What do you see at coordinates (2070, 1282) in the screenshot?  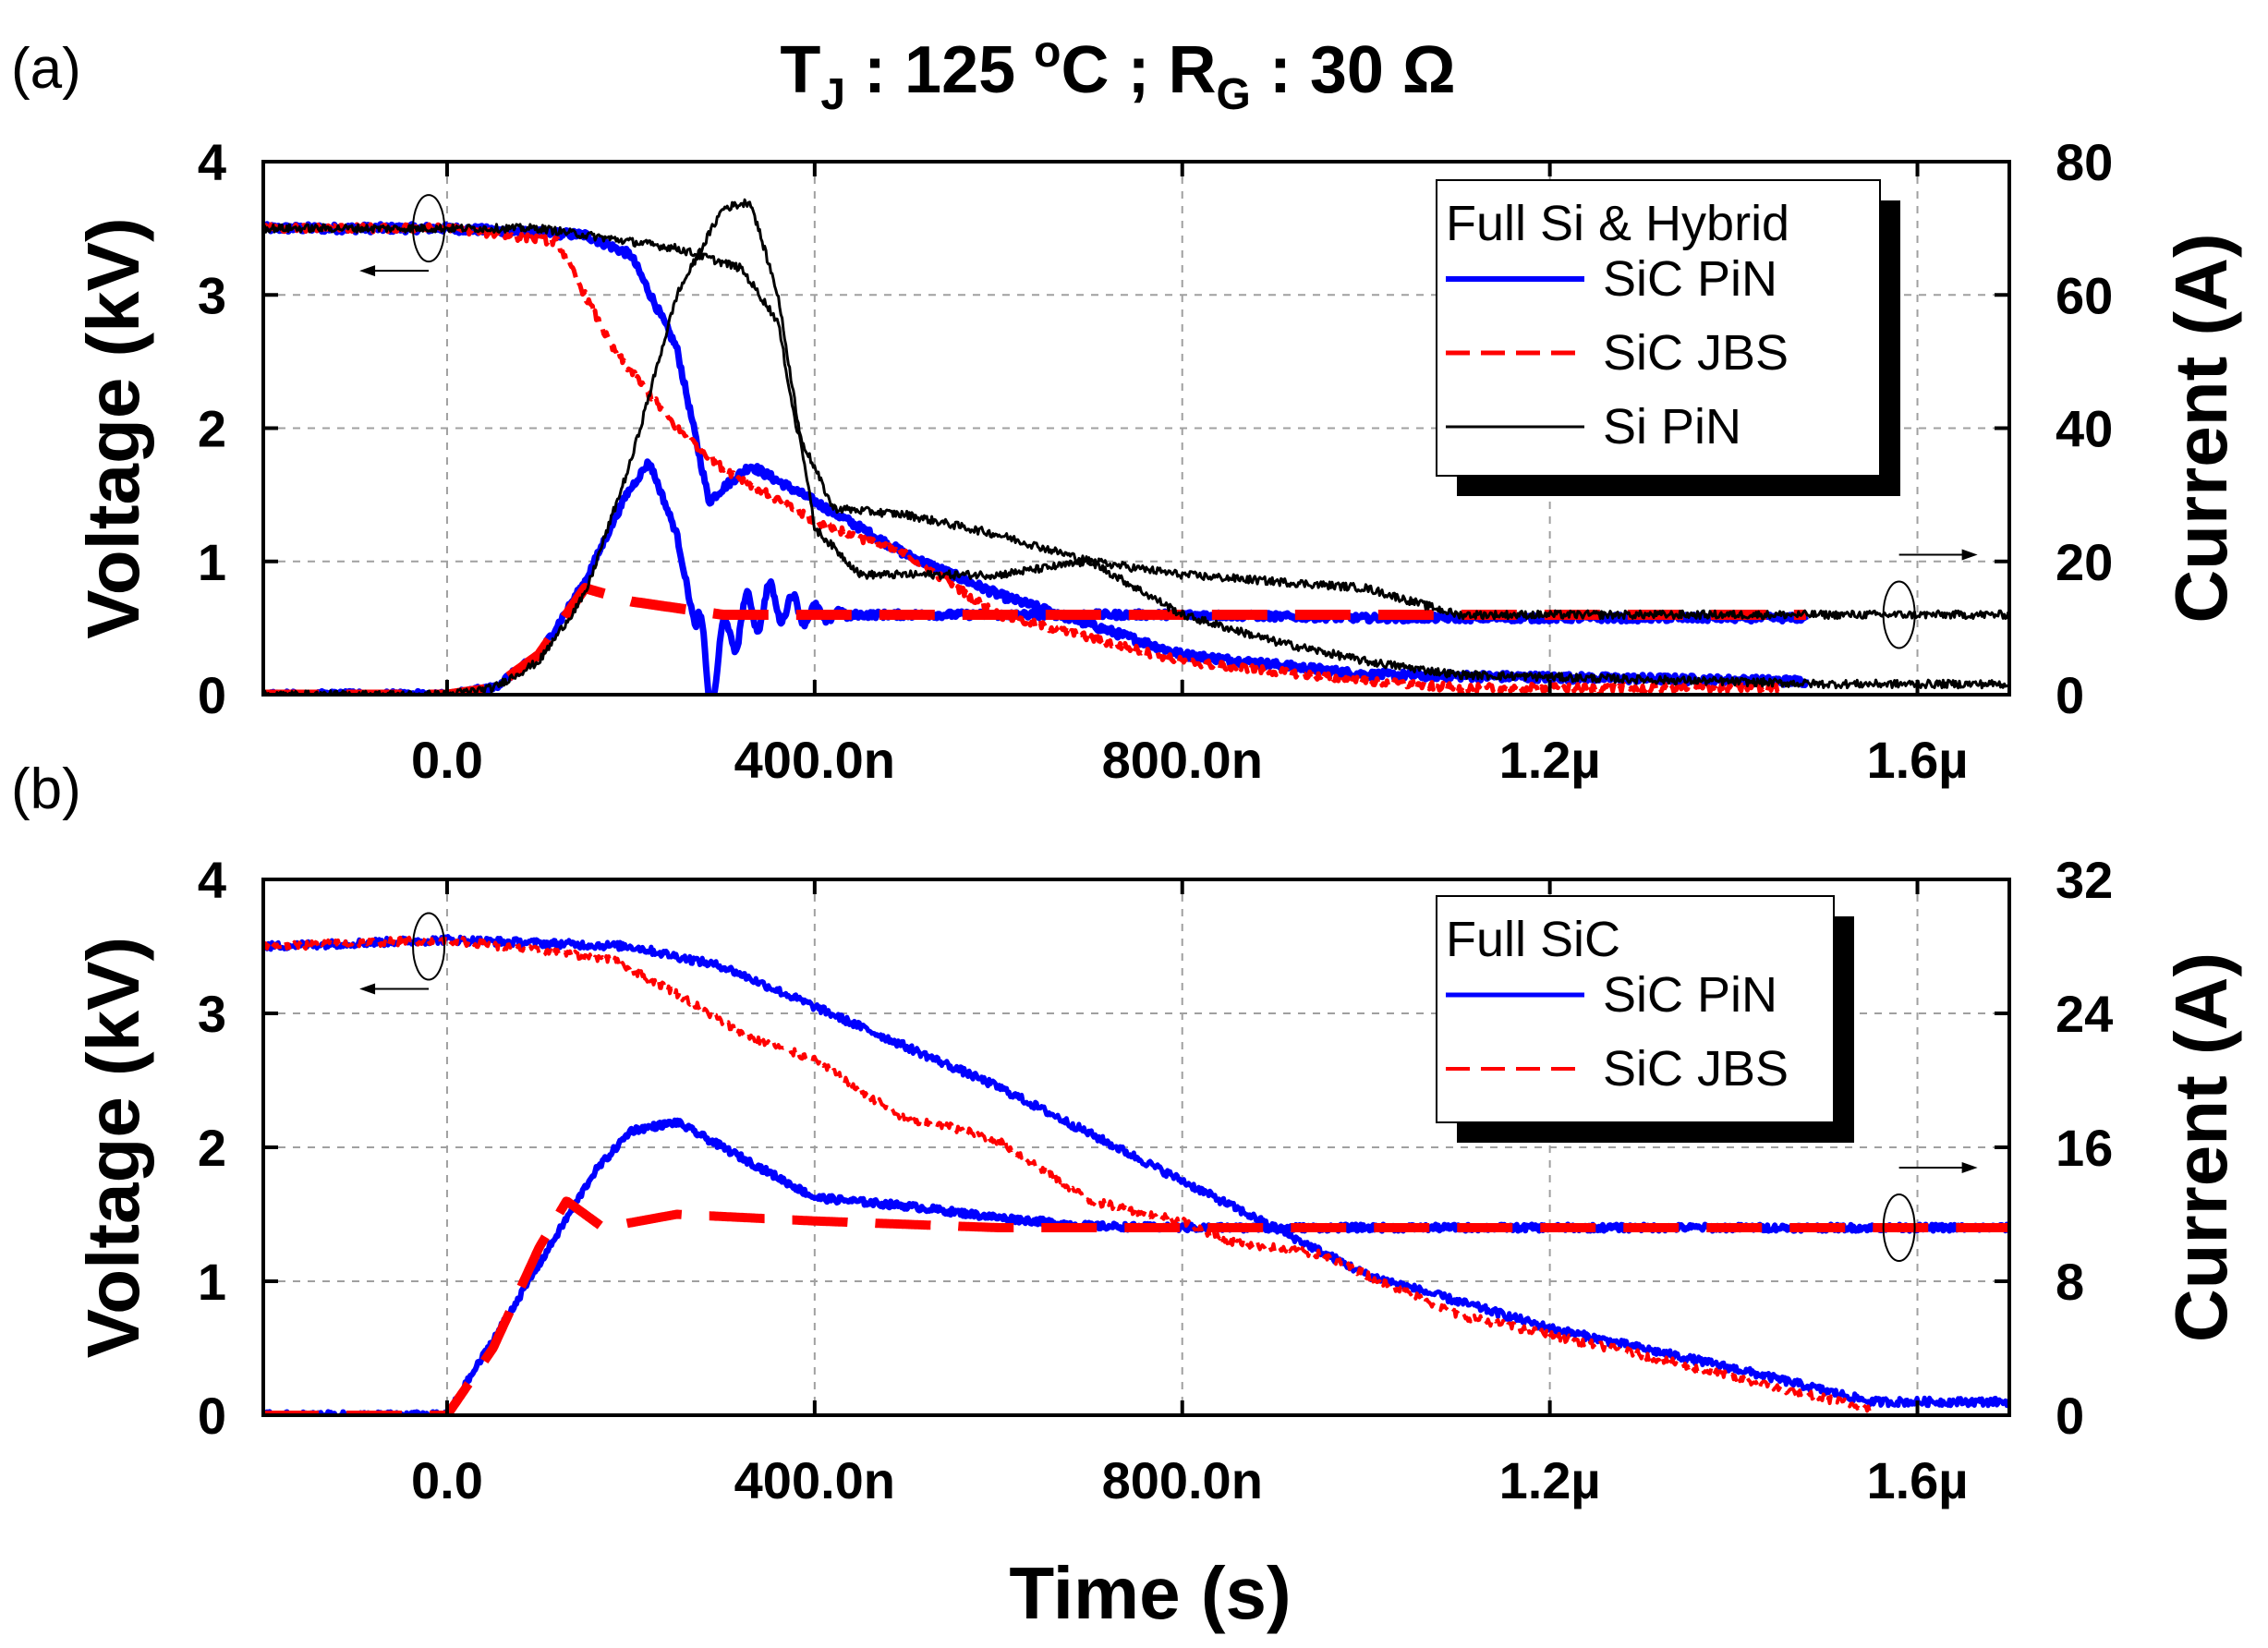 I see `y2-tick-label: 8` at bounding box center [2070, 1282].